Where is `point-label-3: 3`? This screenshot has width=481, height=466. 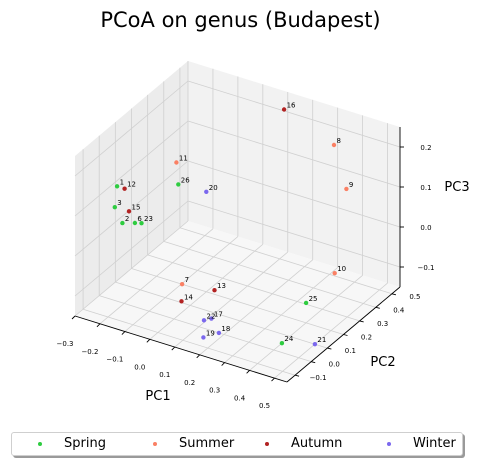 point-label-3: 3 is located at coordinates (119, 203).